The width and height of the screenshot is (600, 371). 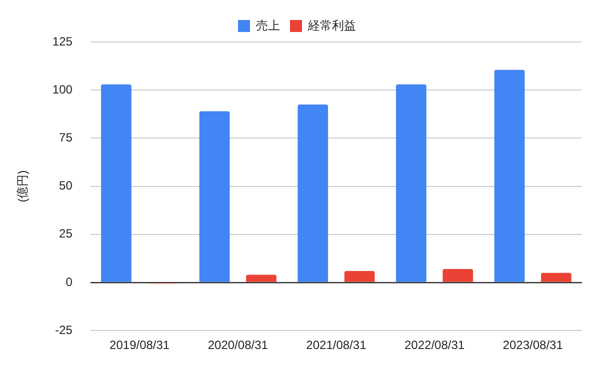 I want to click on y-tick-label: 75, so click(x=66, y=137).